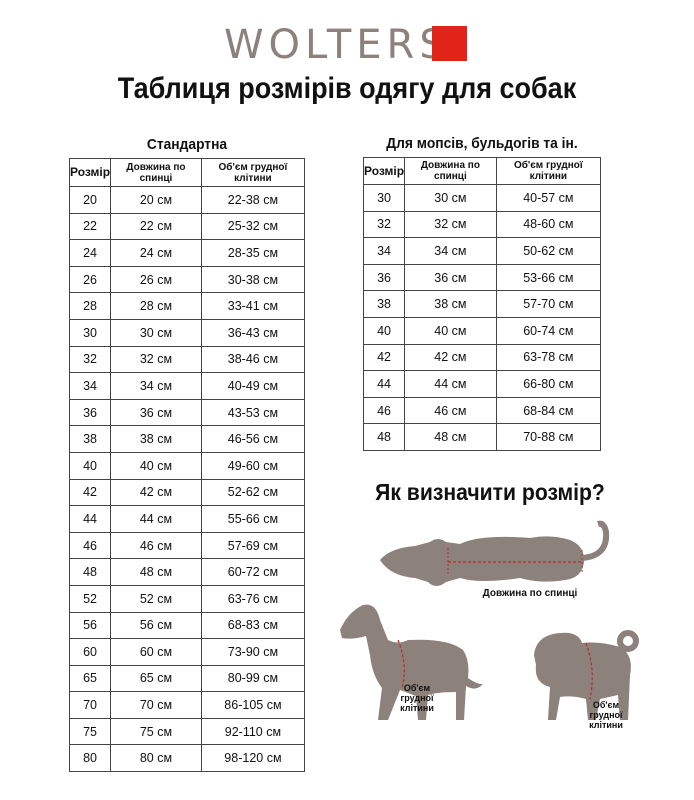  Describe the element at coordinates (253, 172) in the screenshot. I see `column-header: Об'єм грудної клітини` at that location.